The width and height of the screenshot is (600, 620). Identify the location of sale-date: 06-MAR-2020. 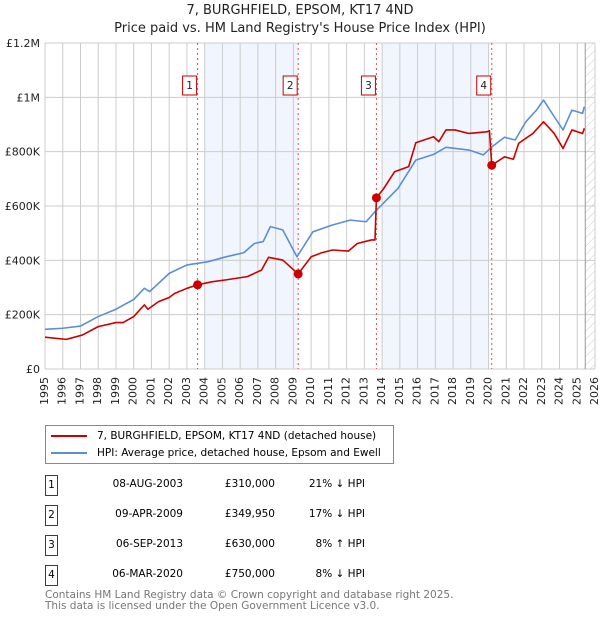
(147, 574).